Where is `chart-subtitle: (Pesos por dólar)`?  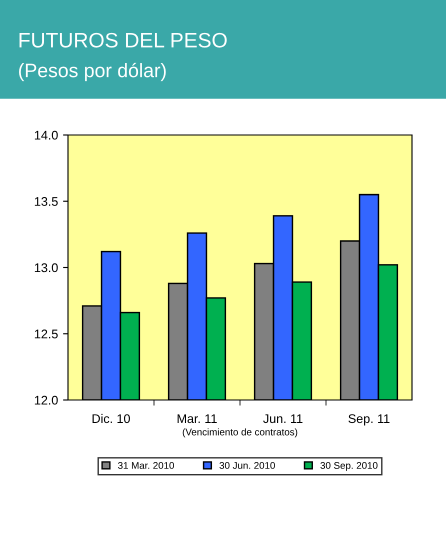 chart-subtitle: (Pesos por dólar) is located at coordinates (92, 72).